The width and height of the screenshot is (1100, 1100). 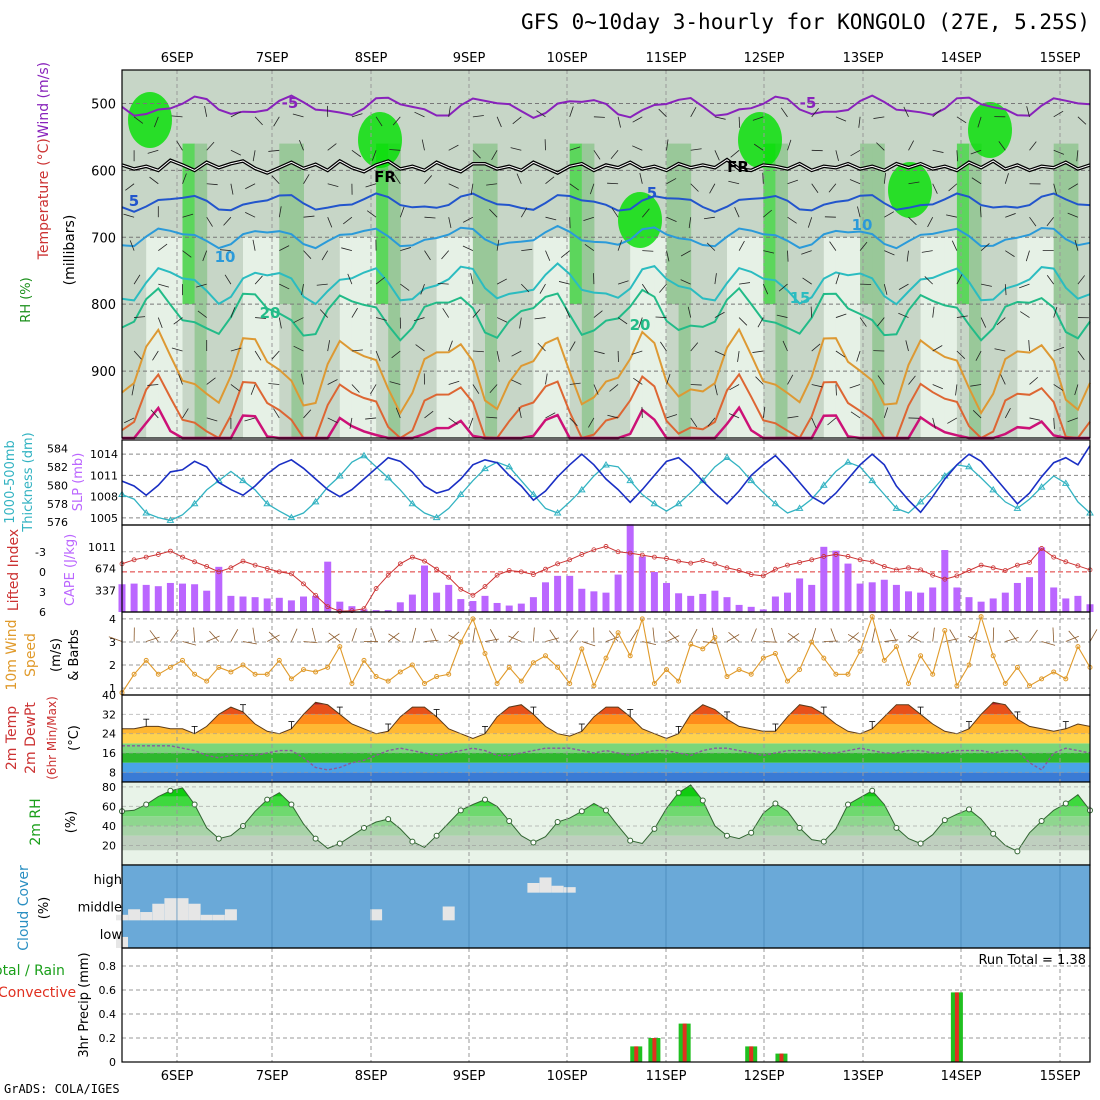 I want to click on wind10m-axis-label-a: 10m Wind, so click(x=12, y=654).